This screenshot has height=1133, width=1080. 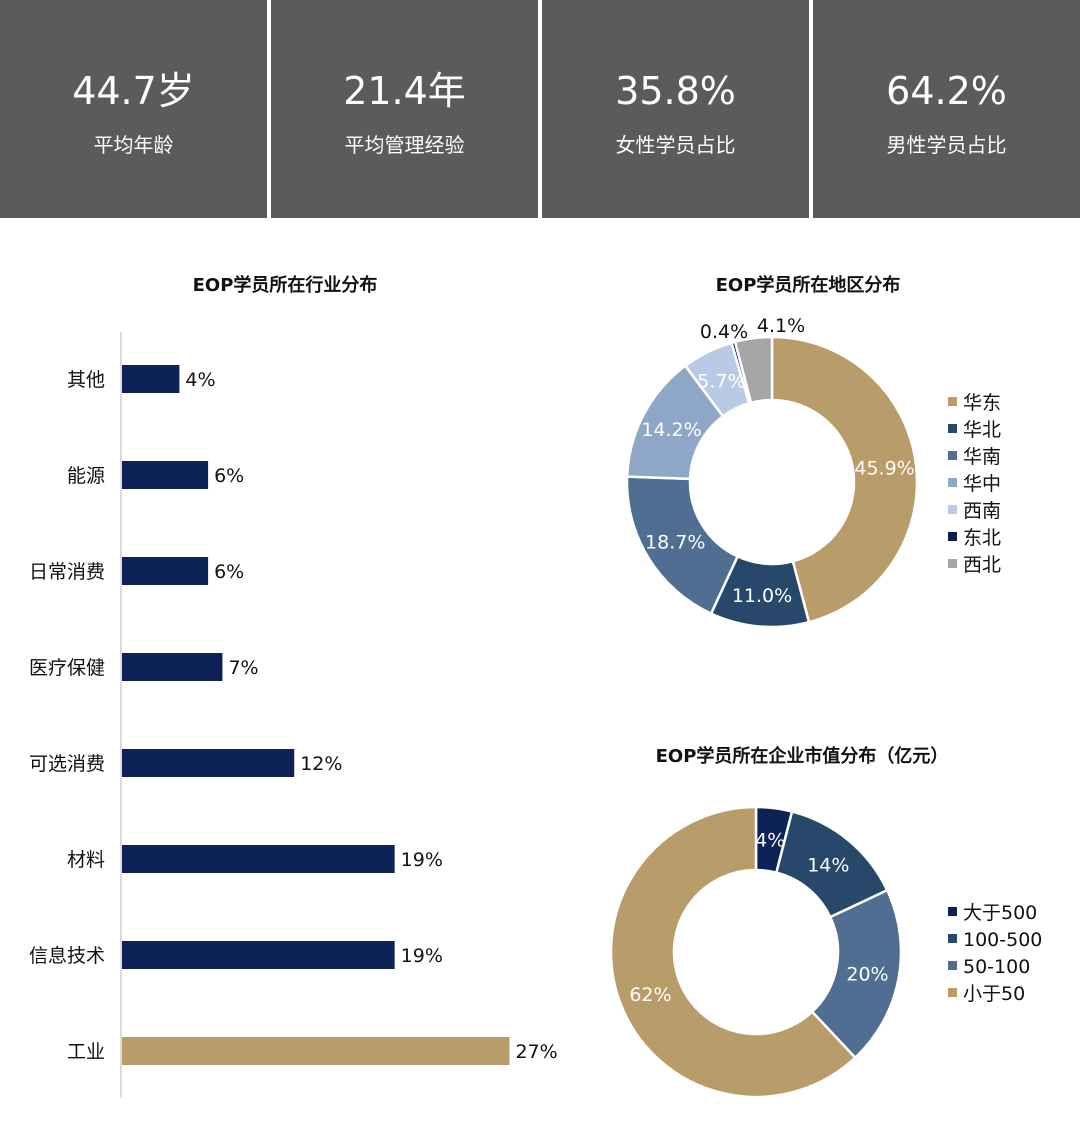 What do you see at coordinates (650, 995) in the screenshot?
I see `slice-label: 62%` at bounding box center [650, 995].